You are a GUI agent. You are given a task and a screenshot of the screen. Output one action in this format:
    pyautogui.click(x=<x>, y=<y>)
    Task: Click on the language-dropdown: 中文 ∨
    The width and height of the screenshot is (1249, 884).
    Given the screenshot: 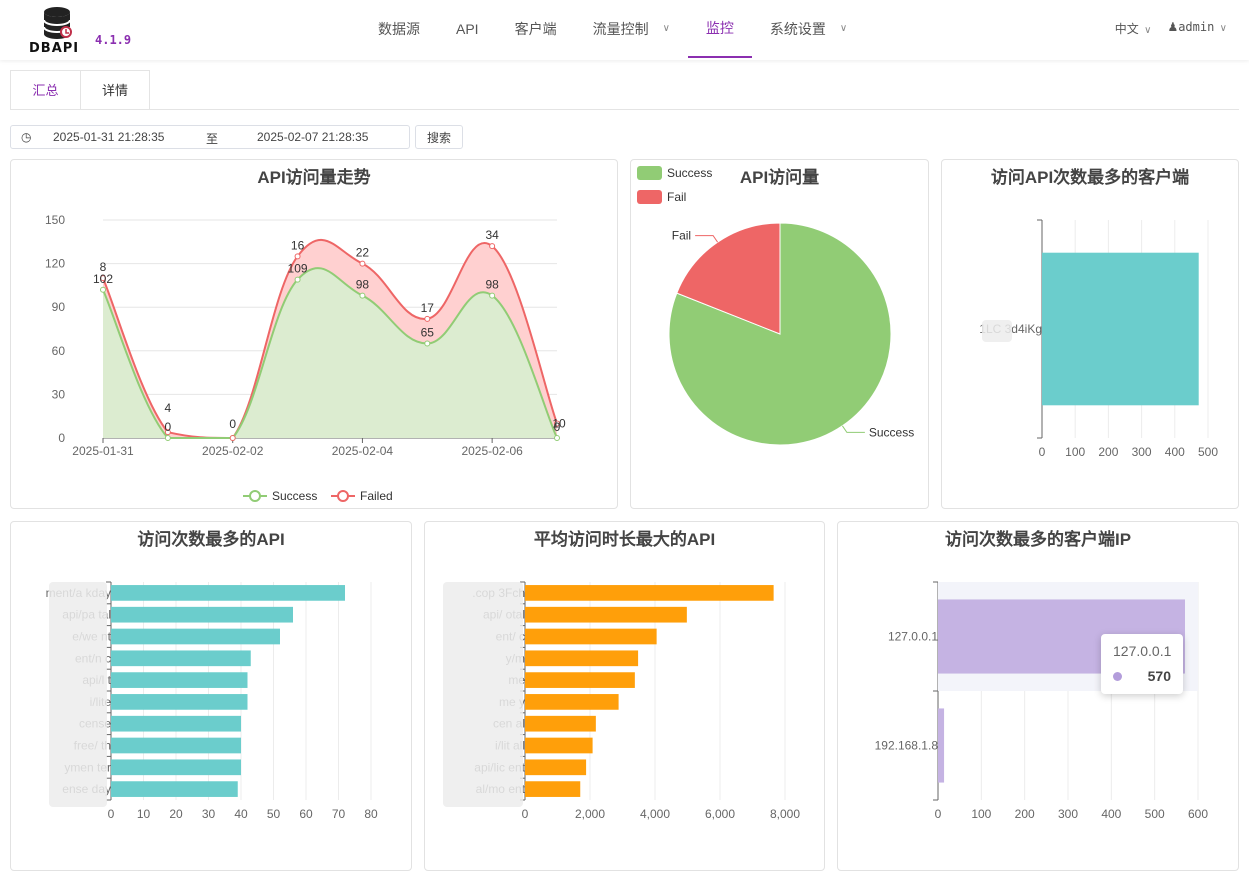 What is the action you would take?
    pyautogui.click(x=1133, y=29)
    